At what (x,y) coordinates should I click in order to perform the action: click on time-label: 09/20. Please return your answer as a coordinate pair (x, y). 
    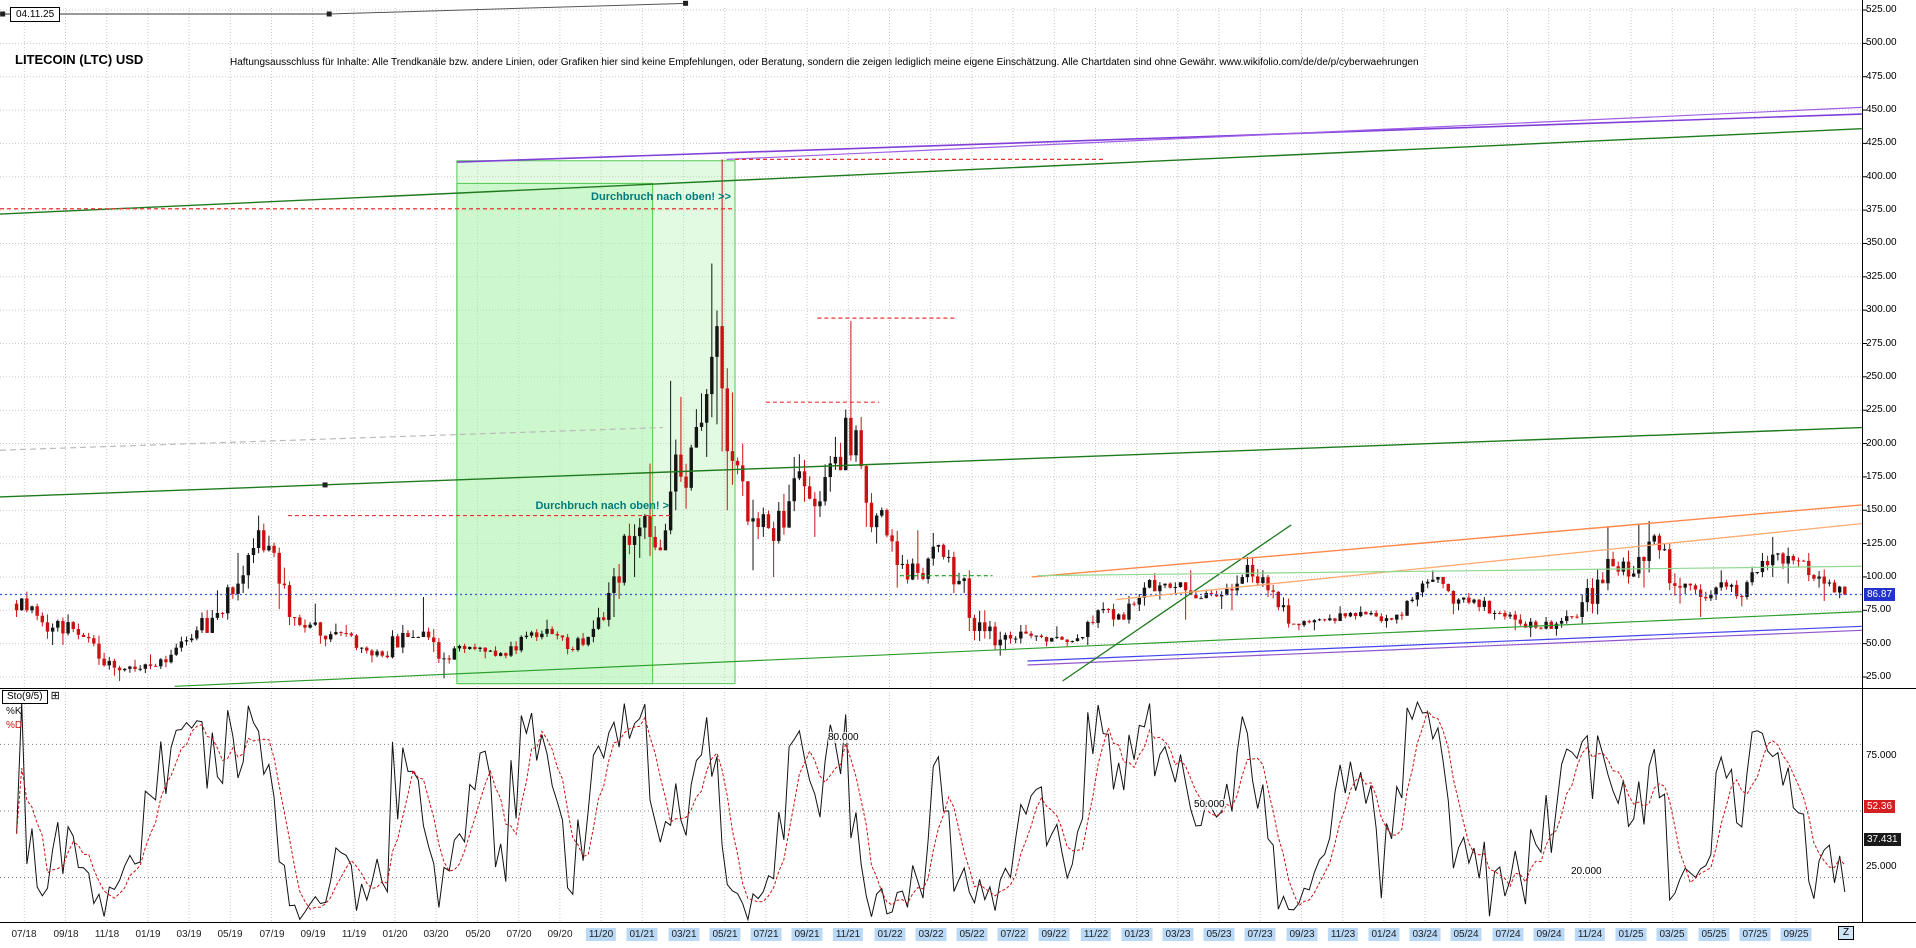
    Looking at the image, I should click on (560, 934).